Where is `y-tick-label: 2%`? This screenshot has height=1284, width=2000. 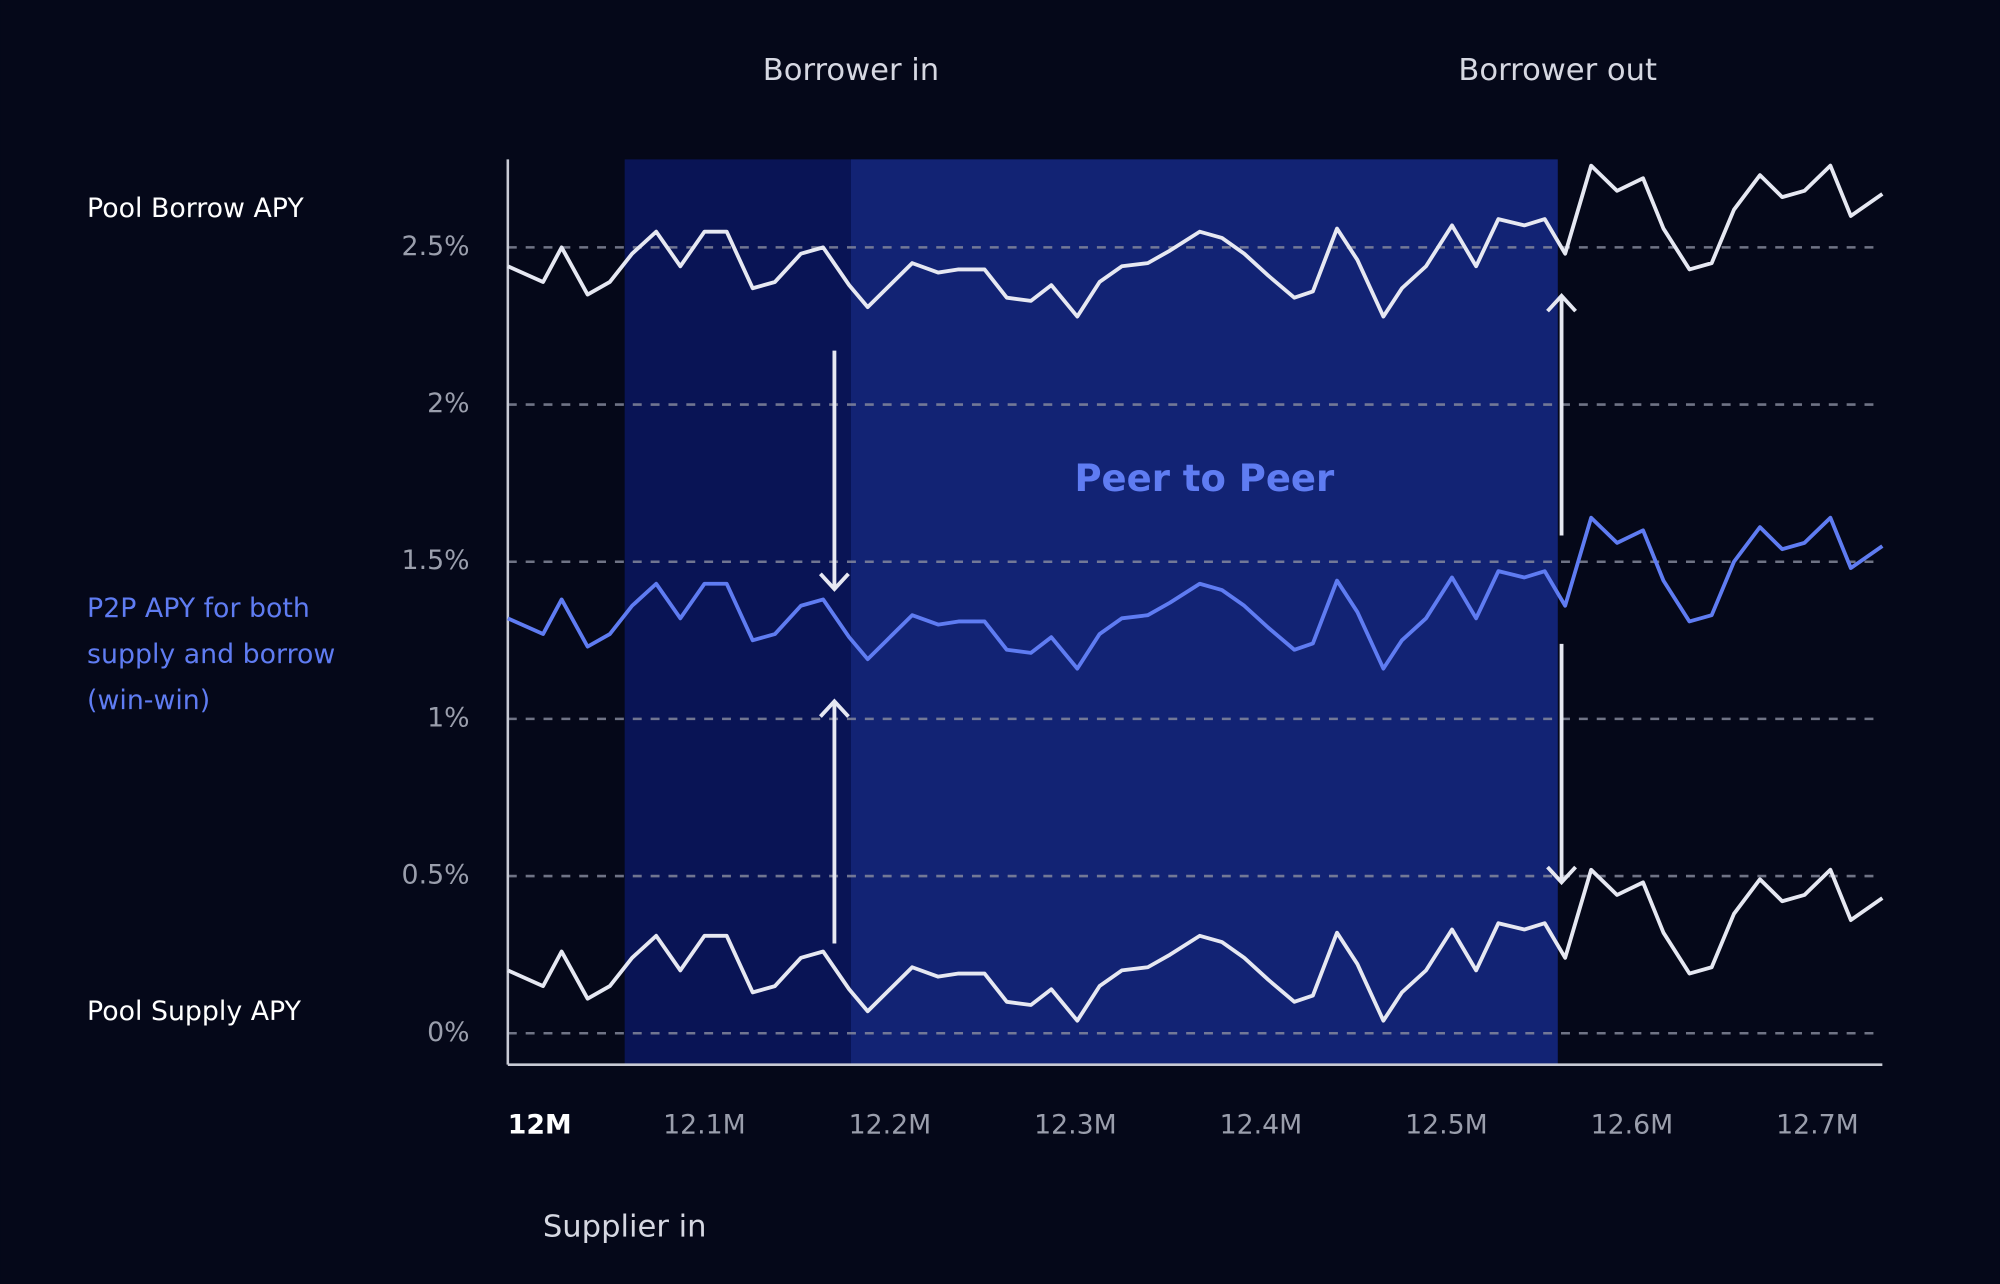
y-tick-label: 2% is located at coordinates (448, 403).